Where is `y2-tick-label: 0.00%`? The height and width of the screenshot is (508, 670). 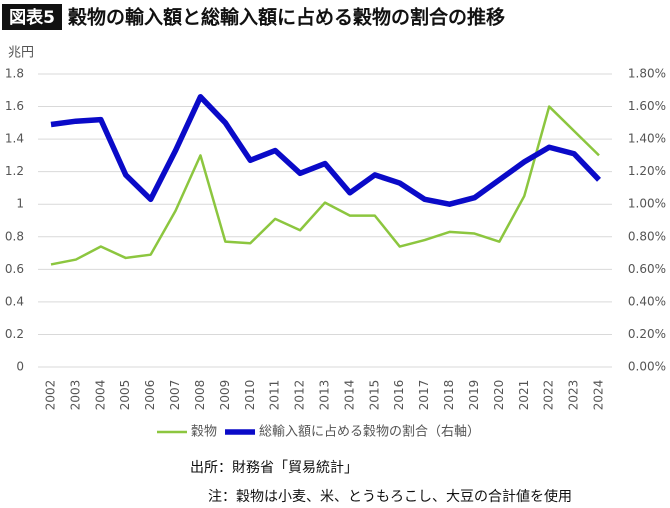 y2-tick-label: 0.00% is located at coordinates (647, 367).